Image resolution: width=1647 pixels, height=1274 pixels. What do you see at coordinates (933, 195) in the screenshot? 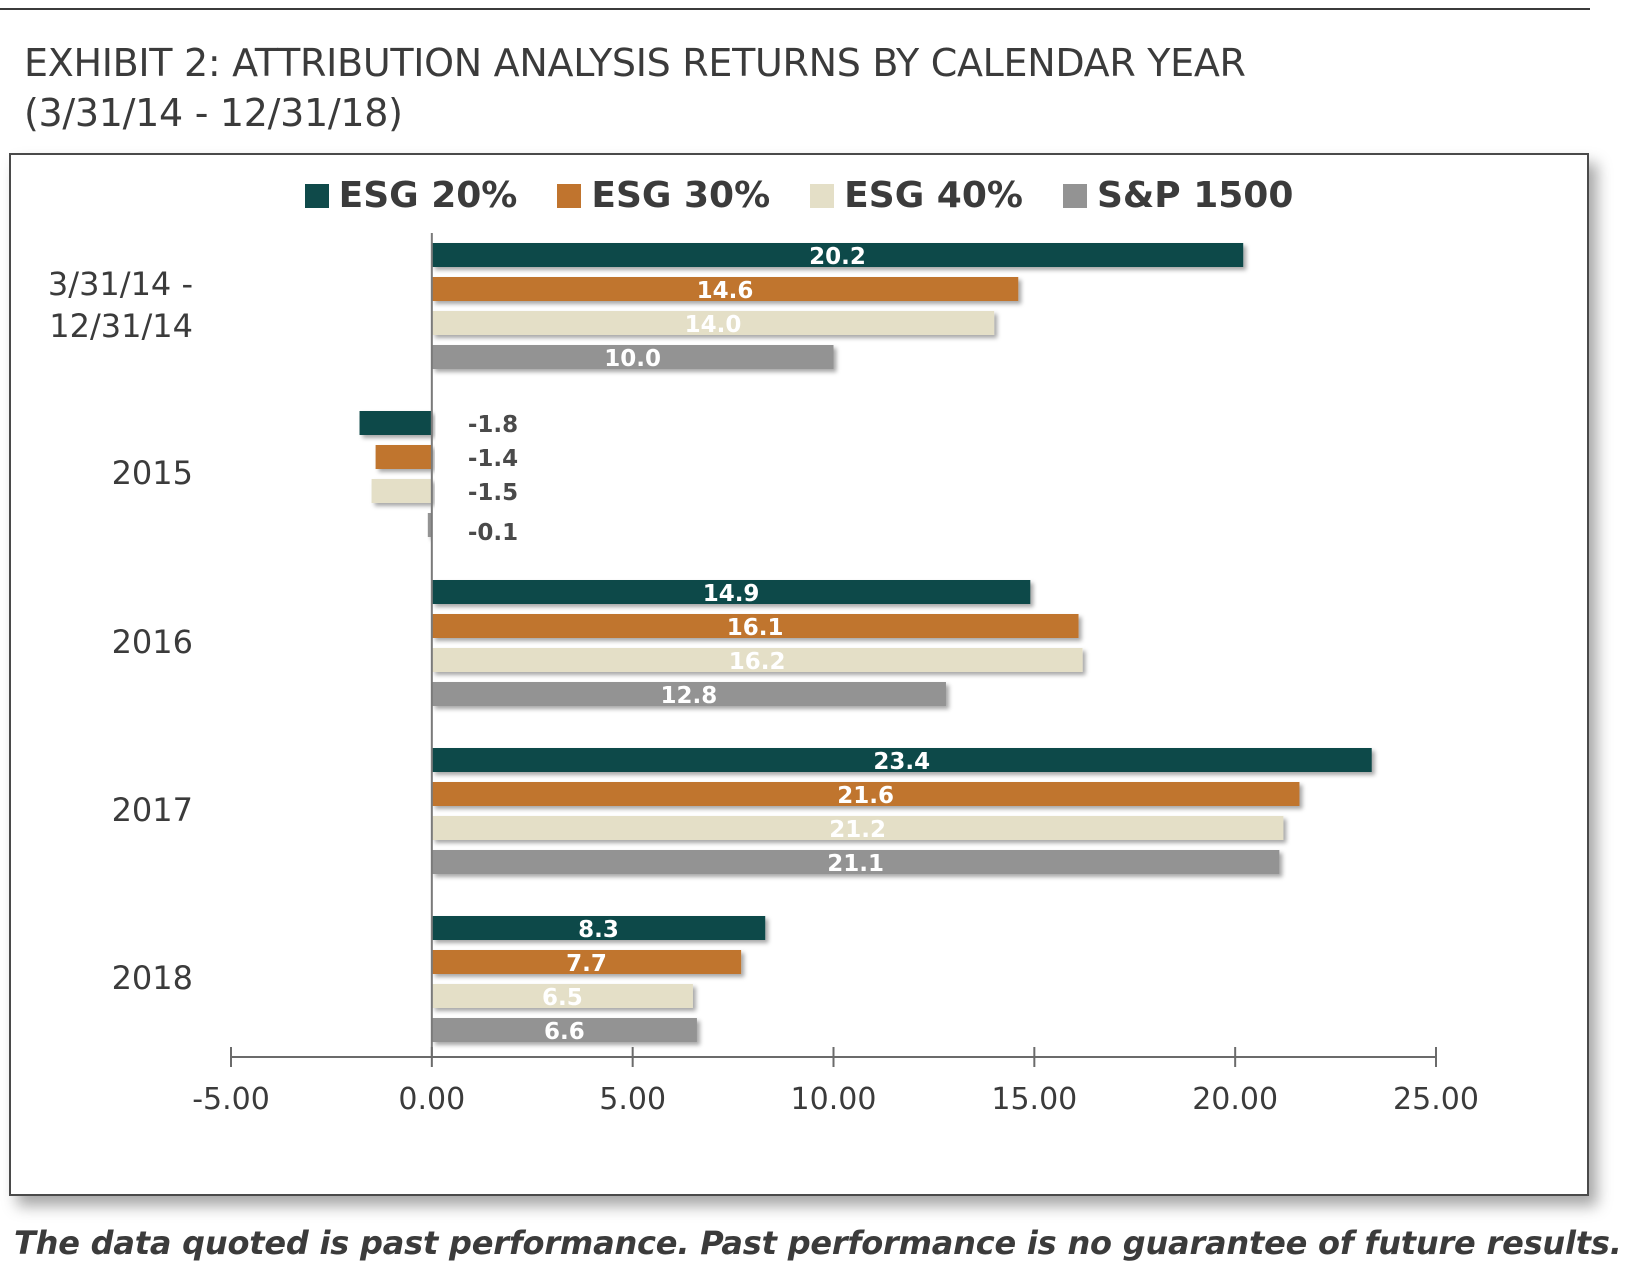
I see `legend-label: ESG 40%` at bounding box center [933, 195].